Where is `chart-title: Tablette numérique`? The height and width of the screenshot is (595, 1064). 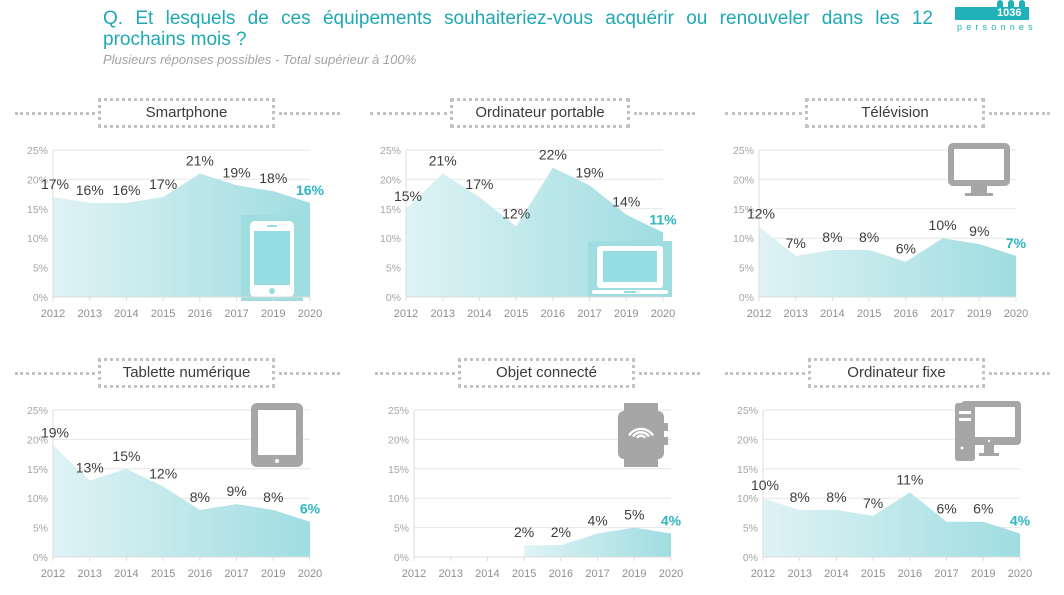 chart-title: Tablette numérique is located at coordinates (186, 373).